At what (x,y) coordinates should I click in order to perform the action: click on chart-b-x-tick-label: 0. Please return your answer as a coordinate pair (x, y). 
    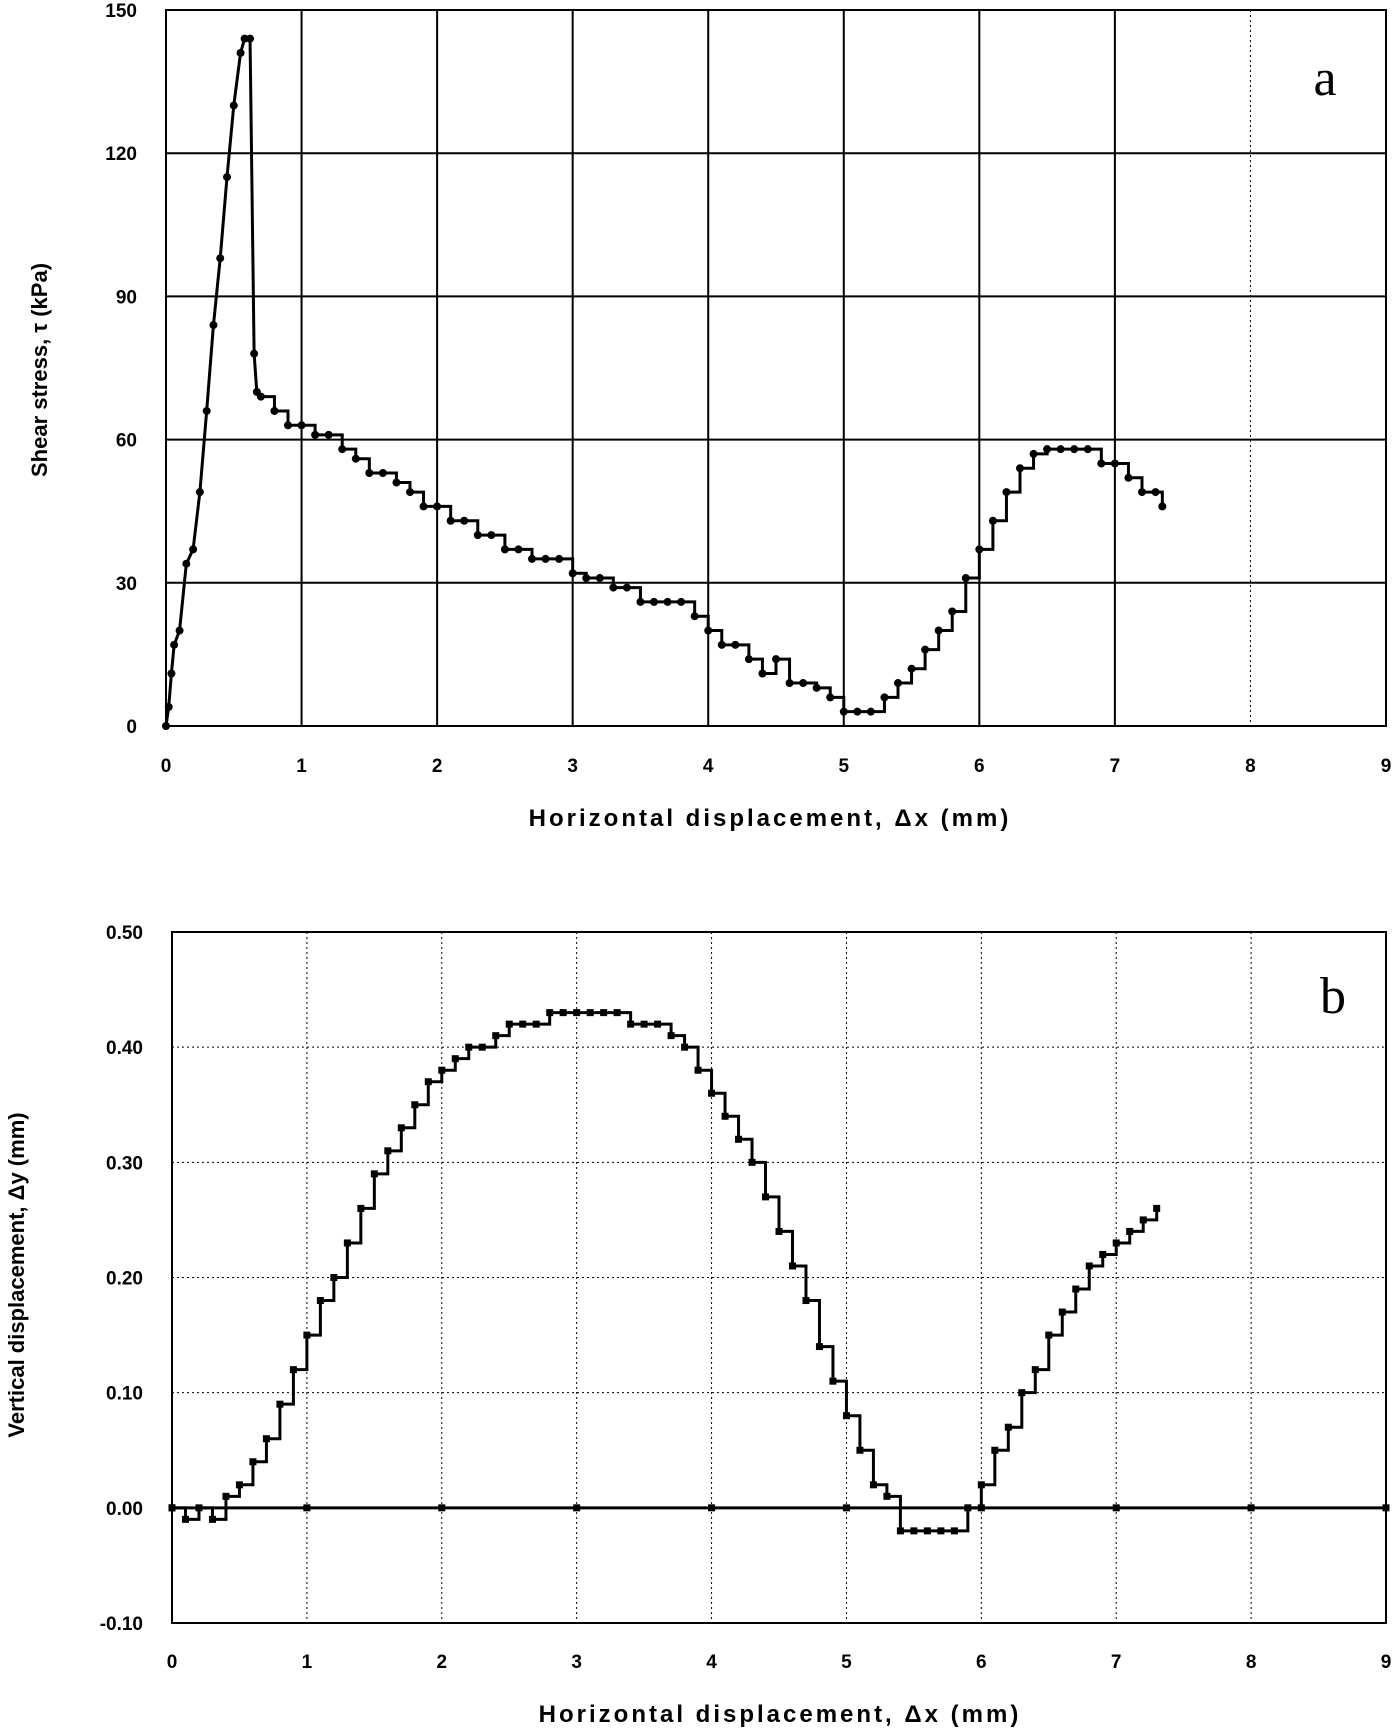
    Looking at the image, I should click on (172, 1662).